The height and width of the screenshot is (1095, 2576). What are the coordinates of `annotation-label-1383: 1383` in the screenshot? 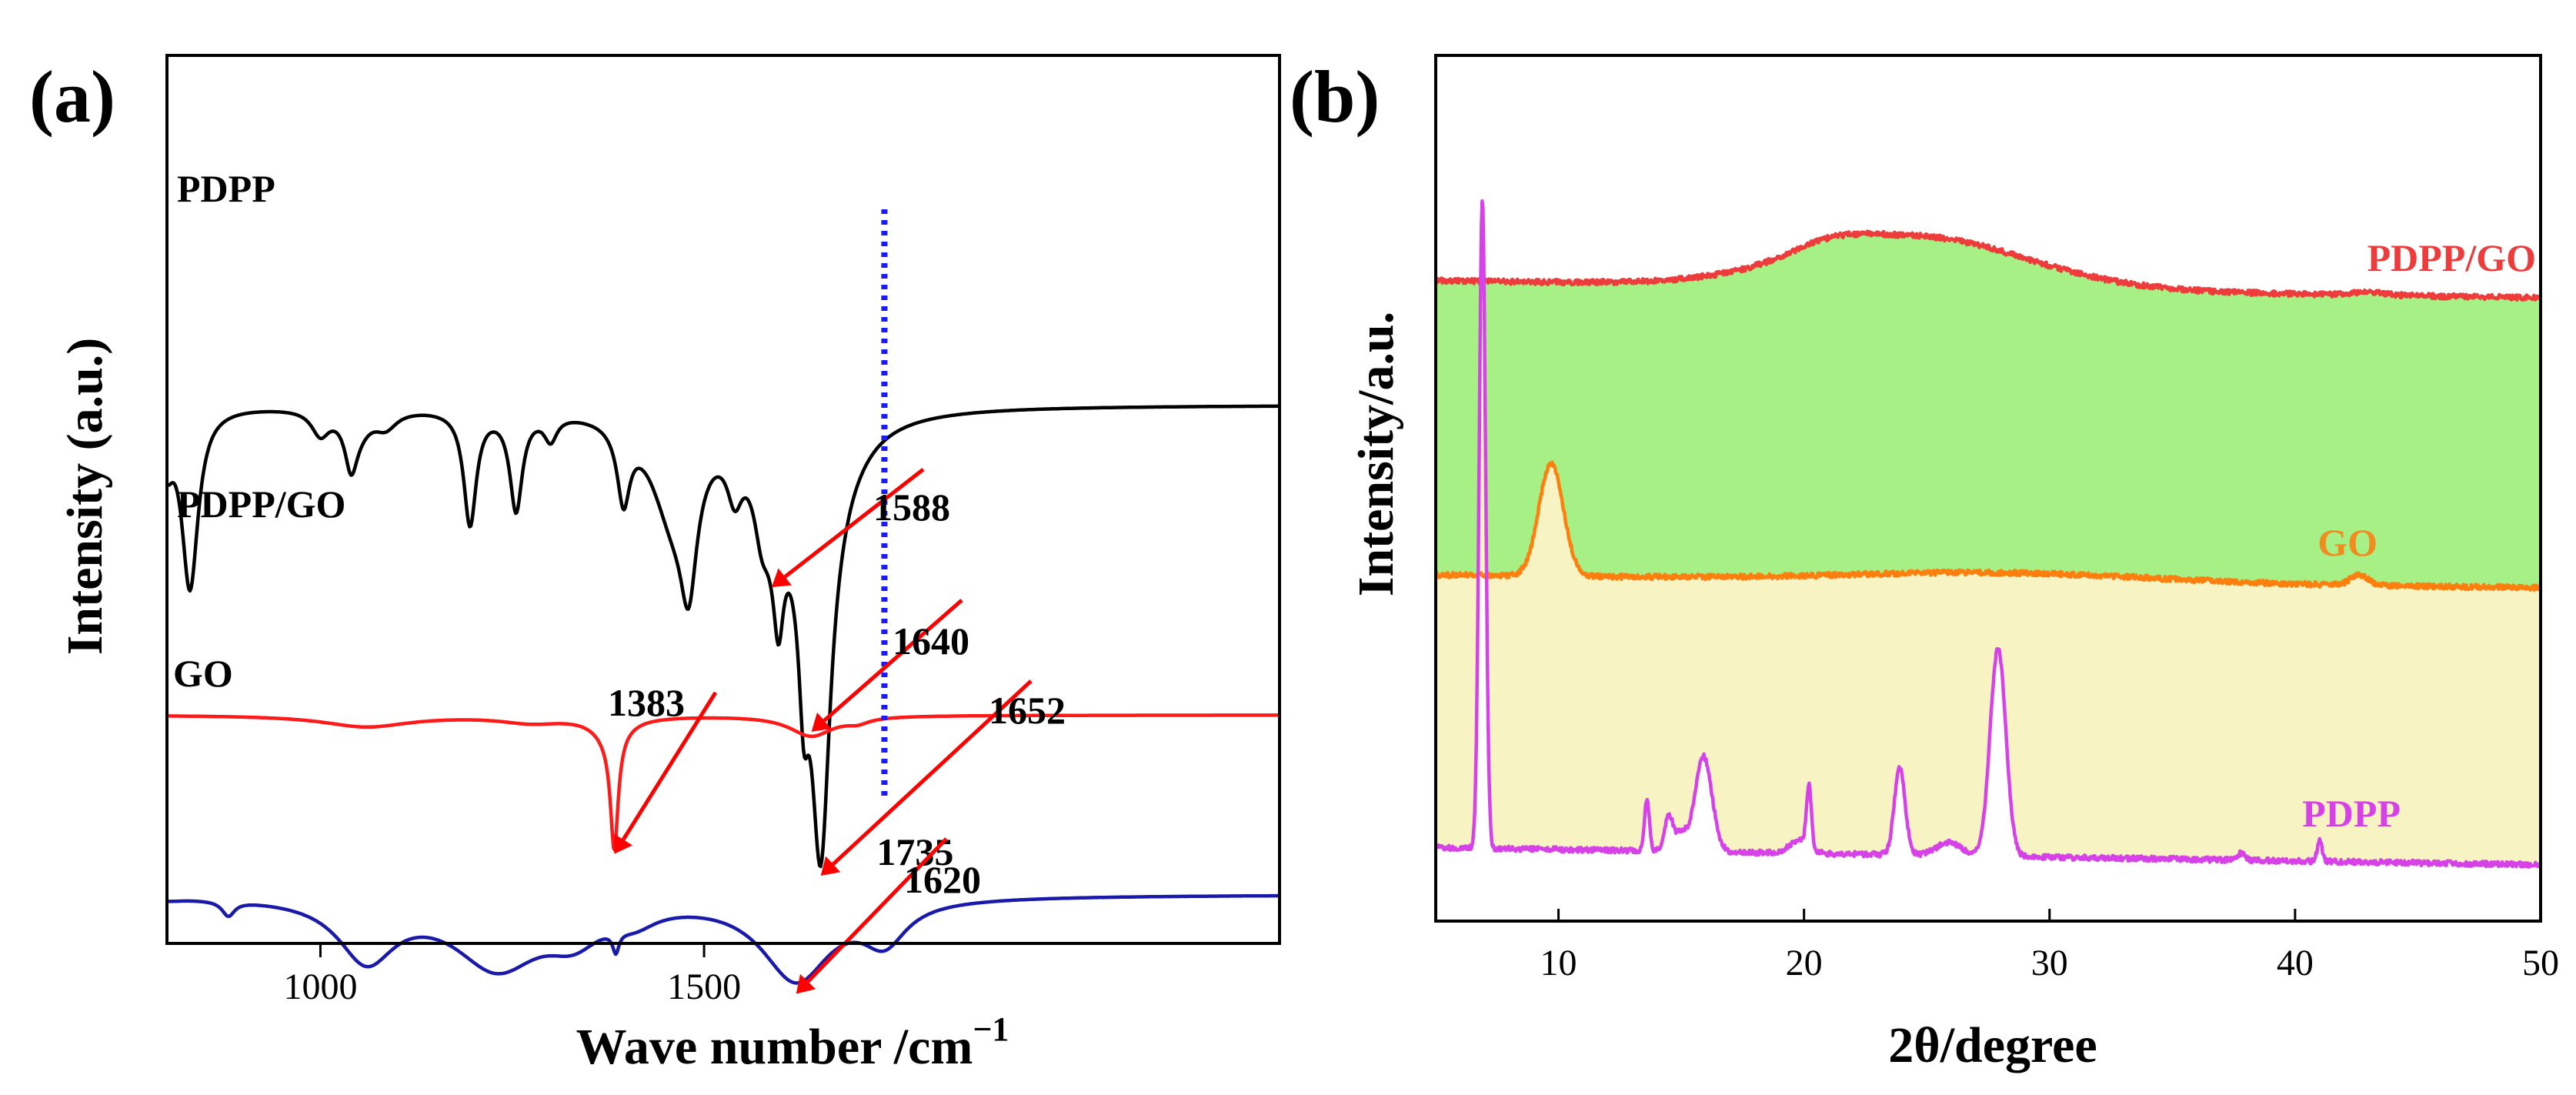 It's located at (647, 702).